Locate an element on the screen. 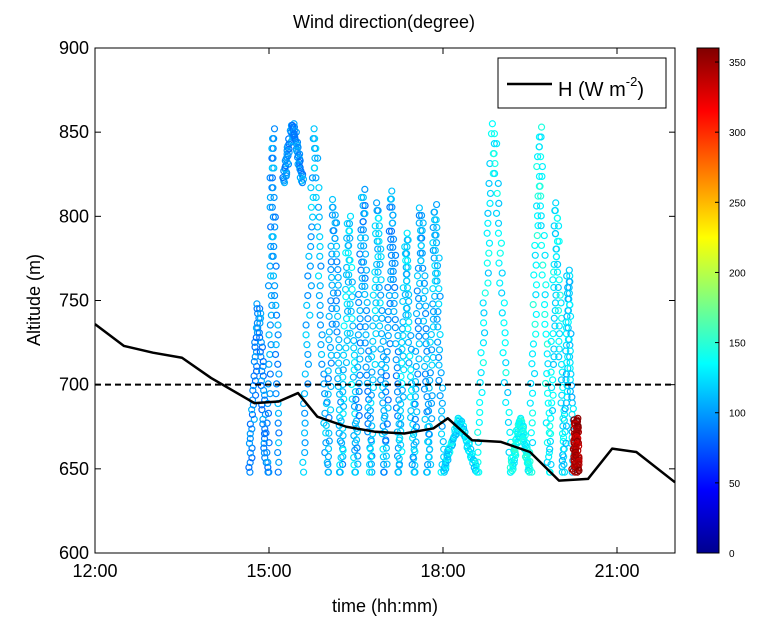 This screenshot has height=618, width=760. y-tick-label: 600 is located at coordinates (74, 553).